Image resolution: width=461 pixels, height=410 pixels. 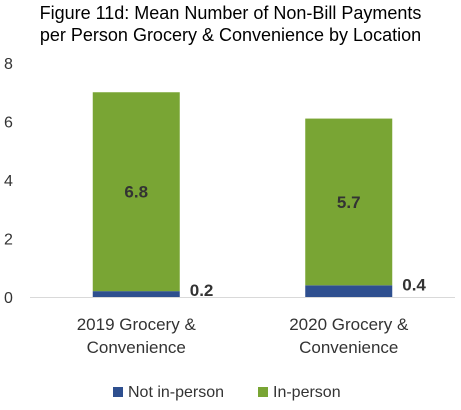 I want to click on data-label-in-person-2: 5.7, so click(x=349, y=202).